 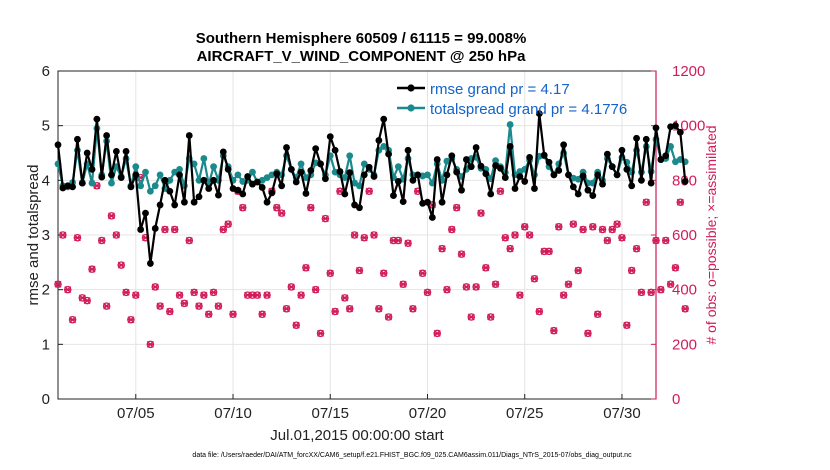 I want to click on right-axis-ticks: 020040060080010001200, so click(x=678, y=235).